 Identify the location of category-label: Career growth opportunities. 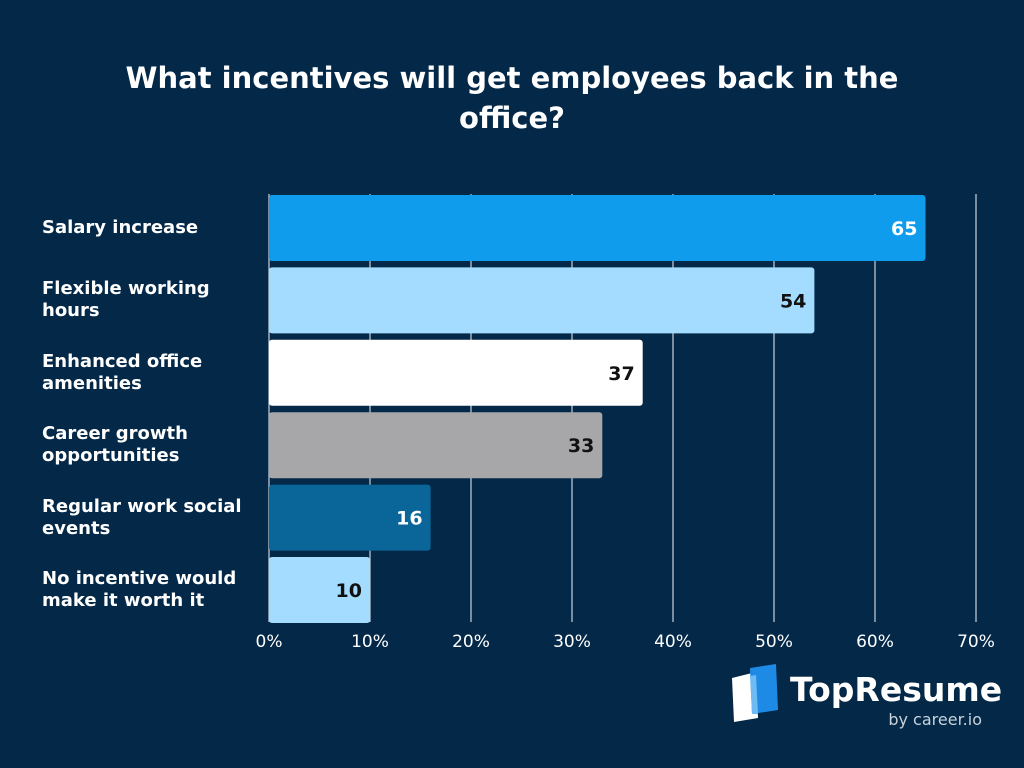
(152, 445).